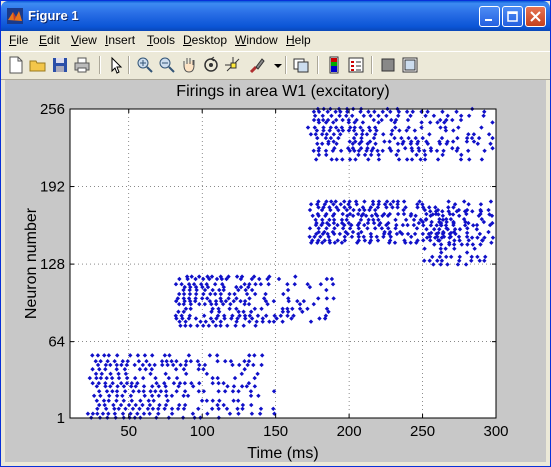 The image size is (551, 467). I want to click on open-file-button, so click(38, 65).